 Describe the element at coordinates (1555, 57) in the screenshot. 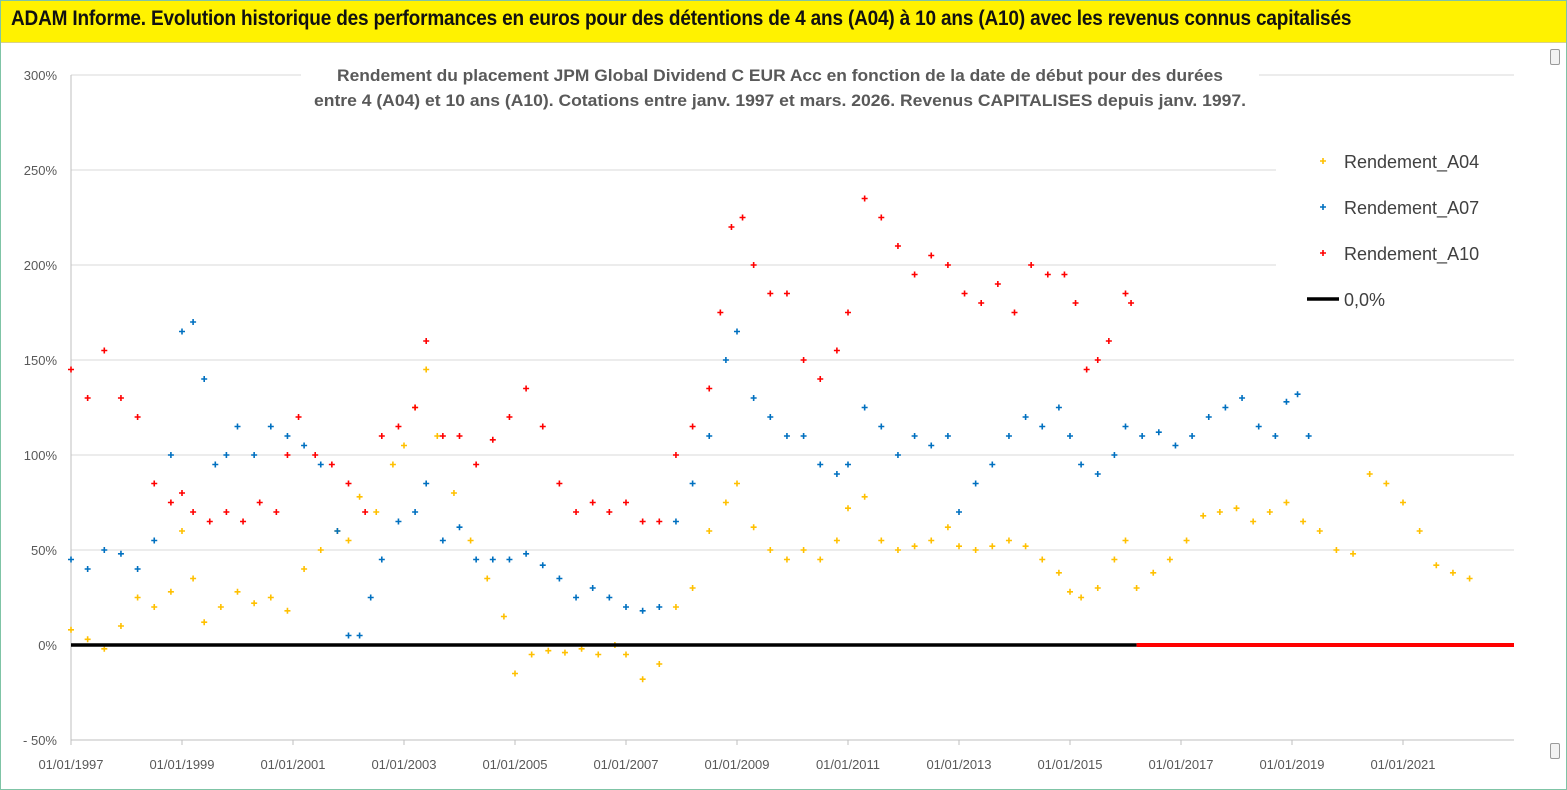

I see `scroll-handle-top` at that location.